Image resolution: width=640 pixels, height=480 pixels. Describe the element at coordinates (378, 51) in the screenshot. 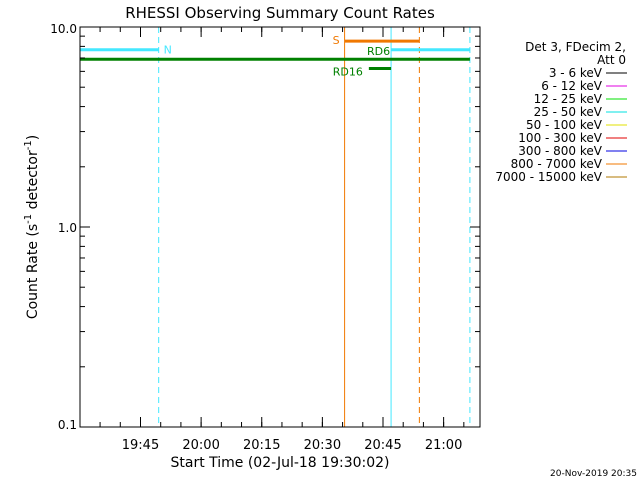

I see `flag-label-rd6: RD6` at that location.